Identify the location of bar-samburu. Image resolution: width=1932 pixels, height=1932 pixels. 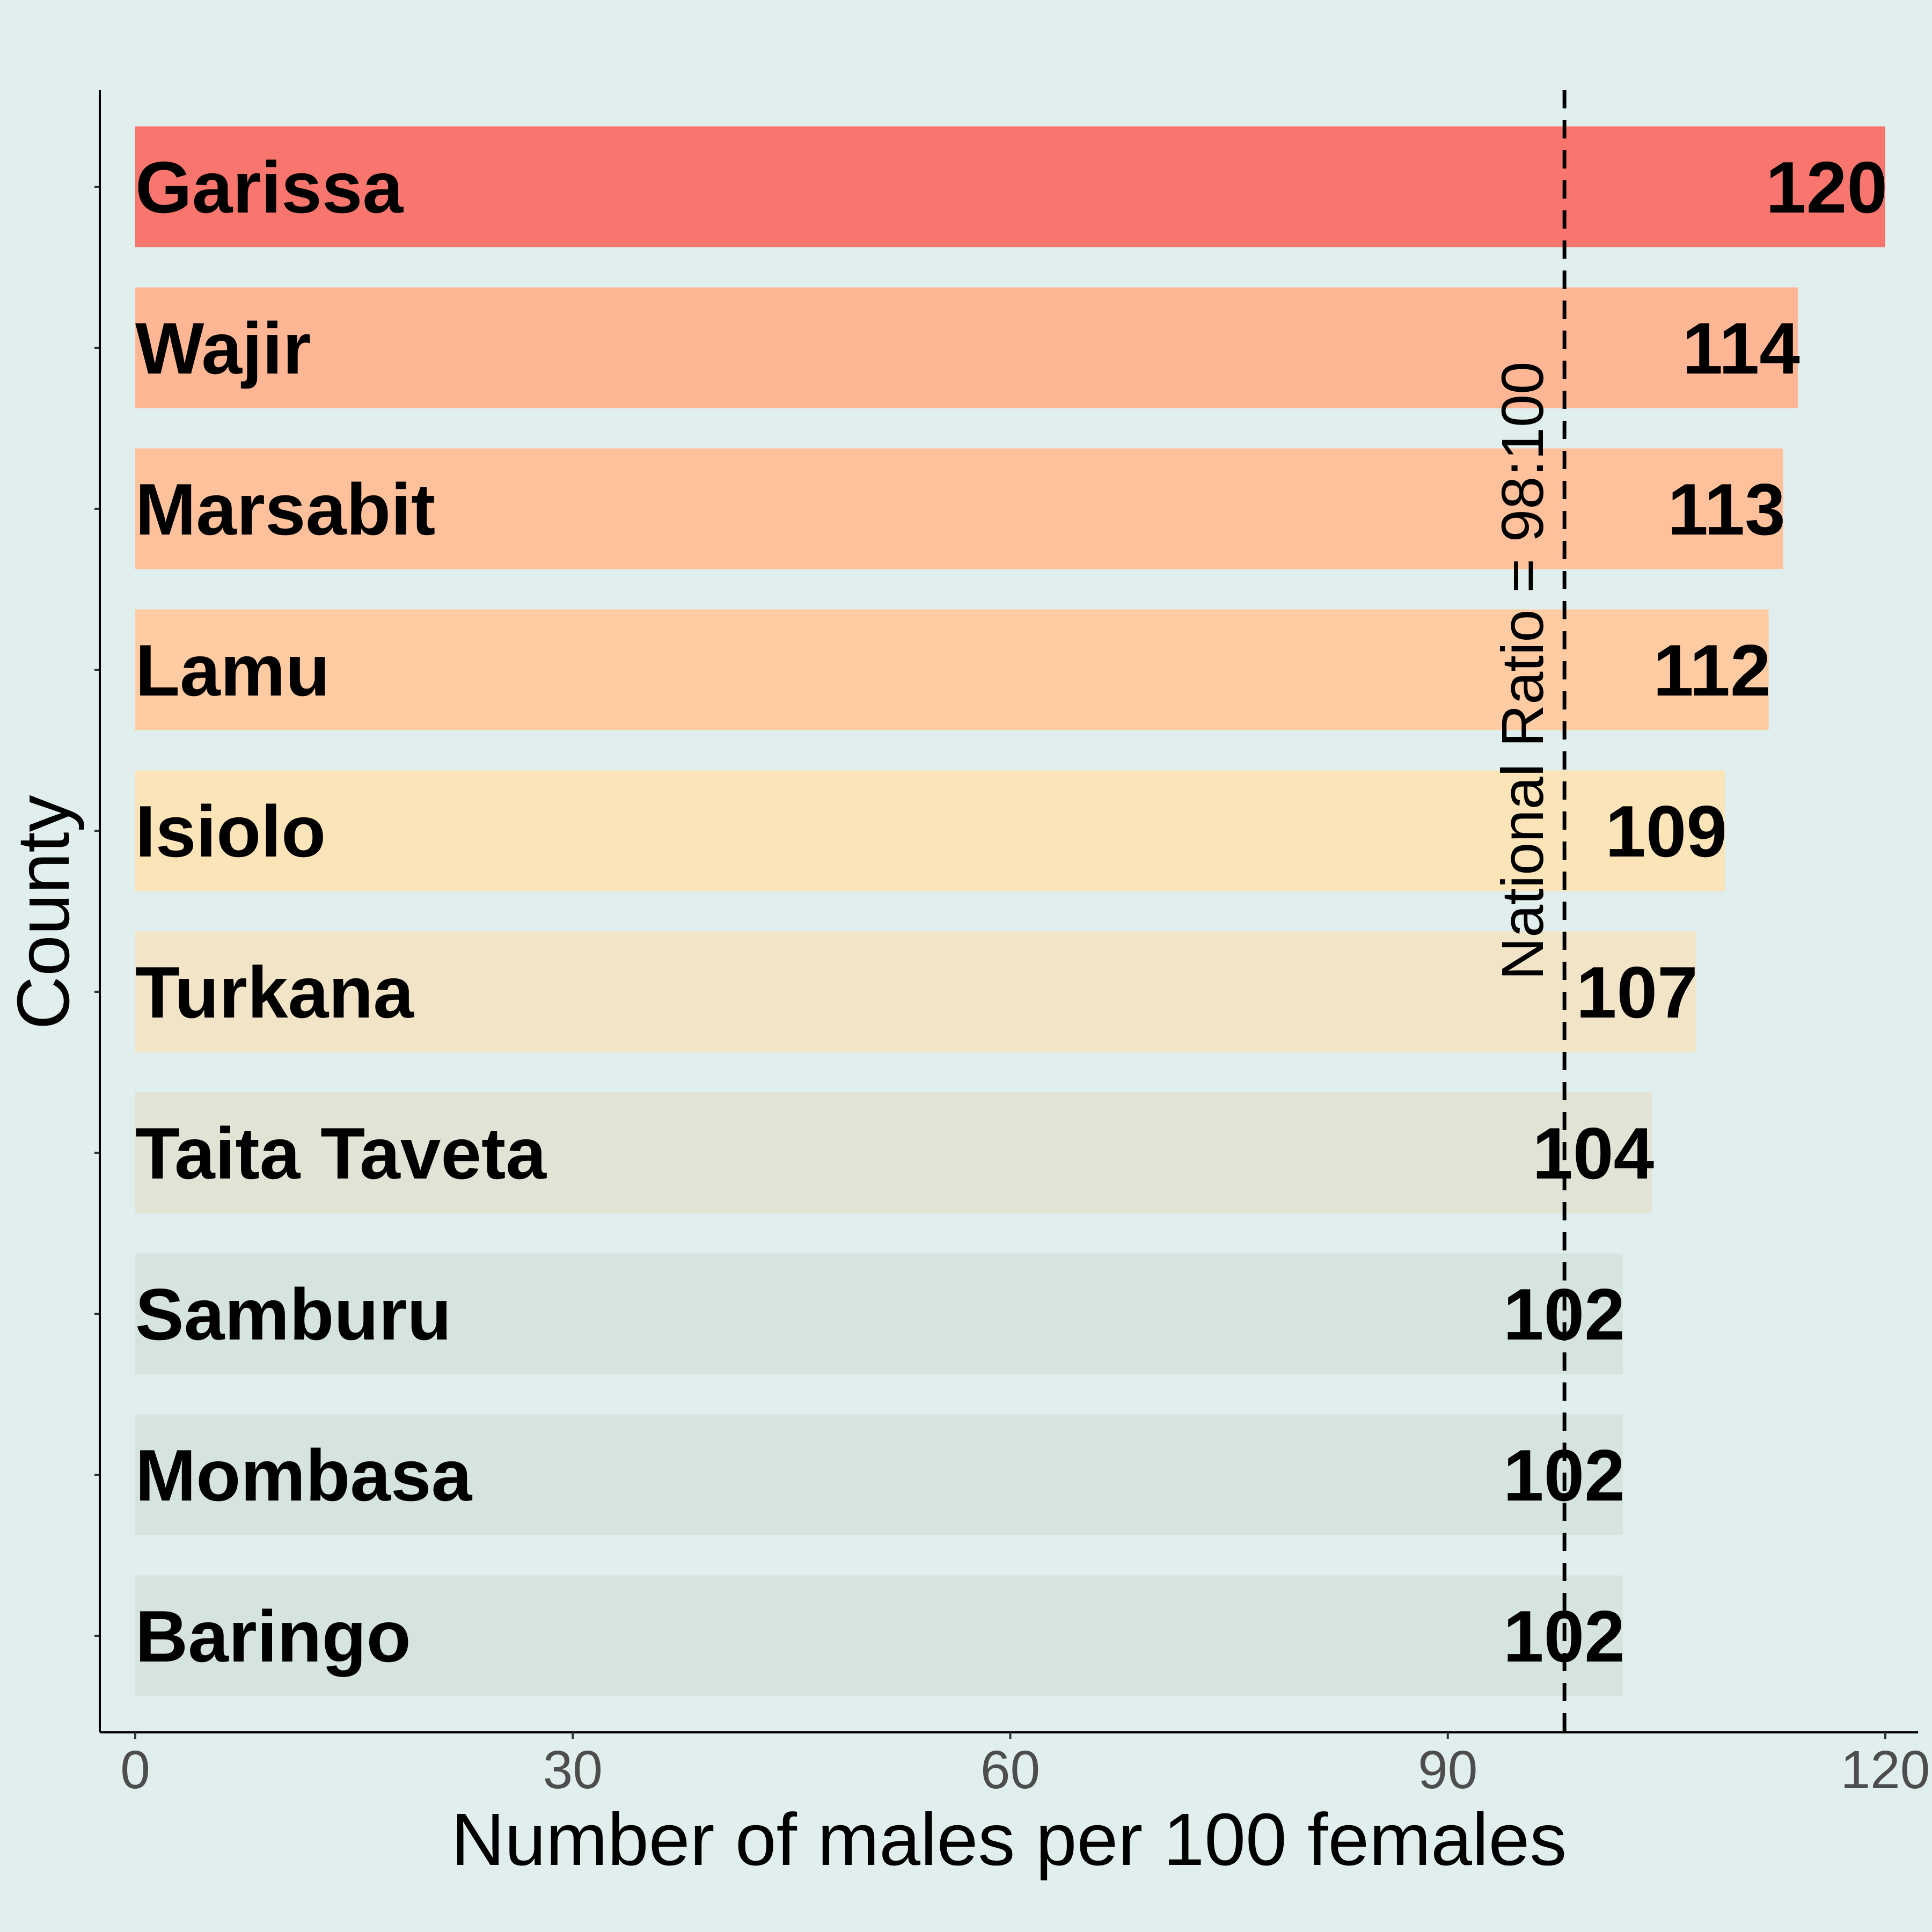
(879, 1313).